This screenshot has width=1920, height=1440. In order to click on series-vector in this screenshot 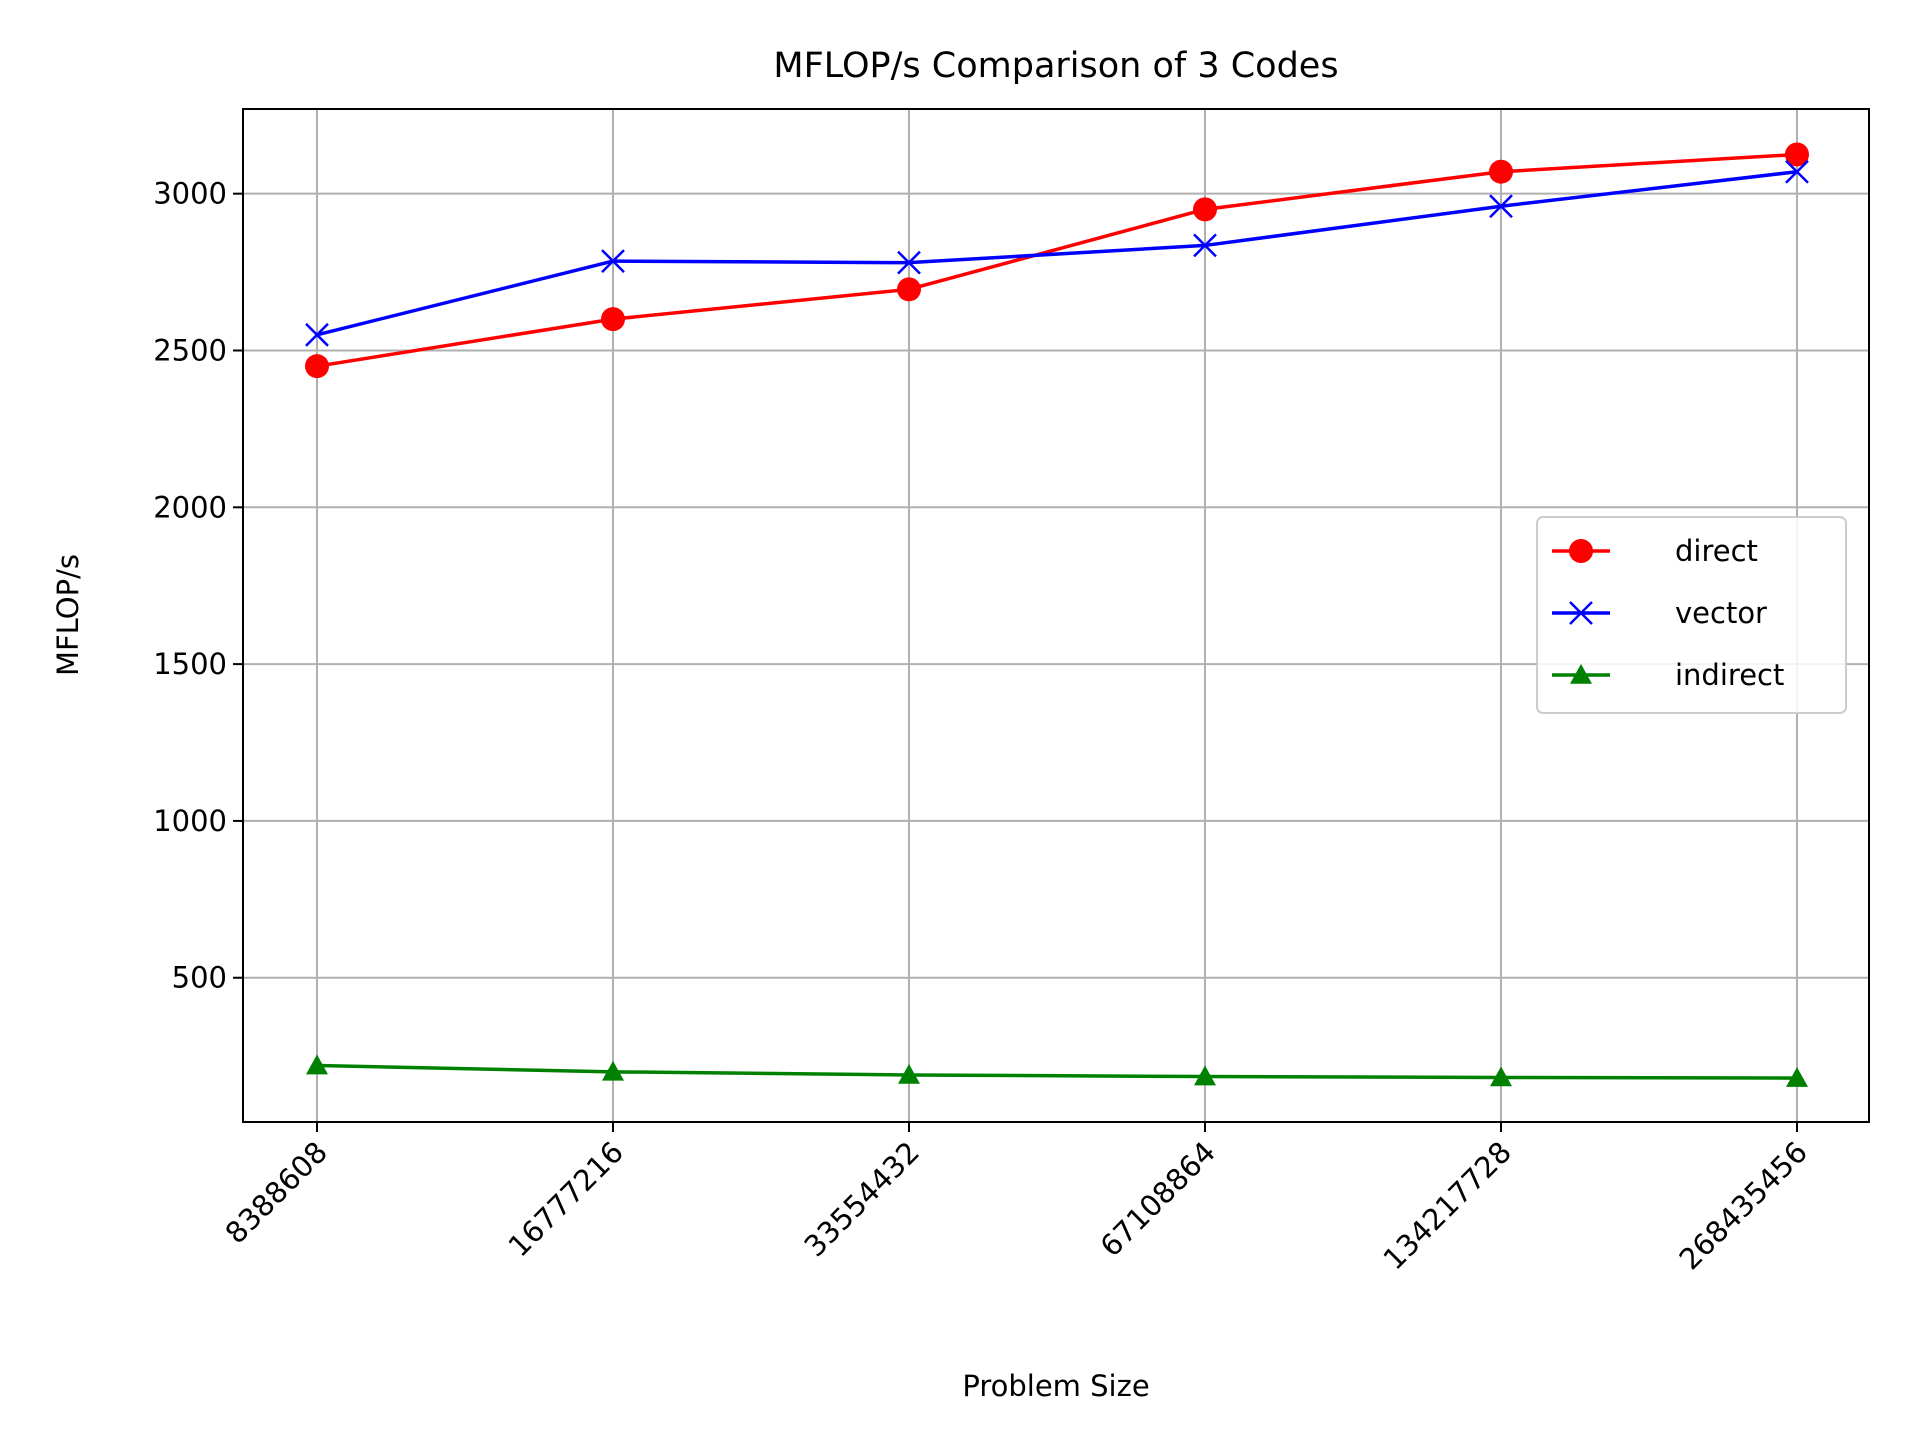, I will do `click(1057, 253)`.